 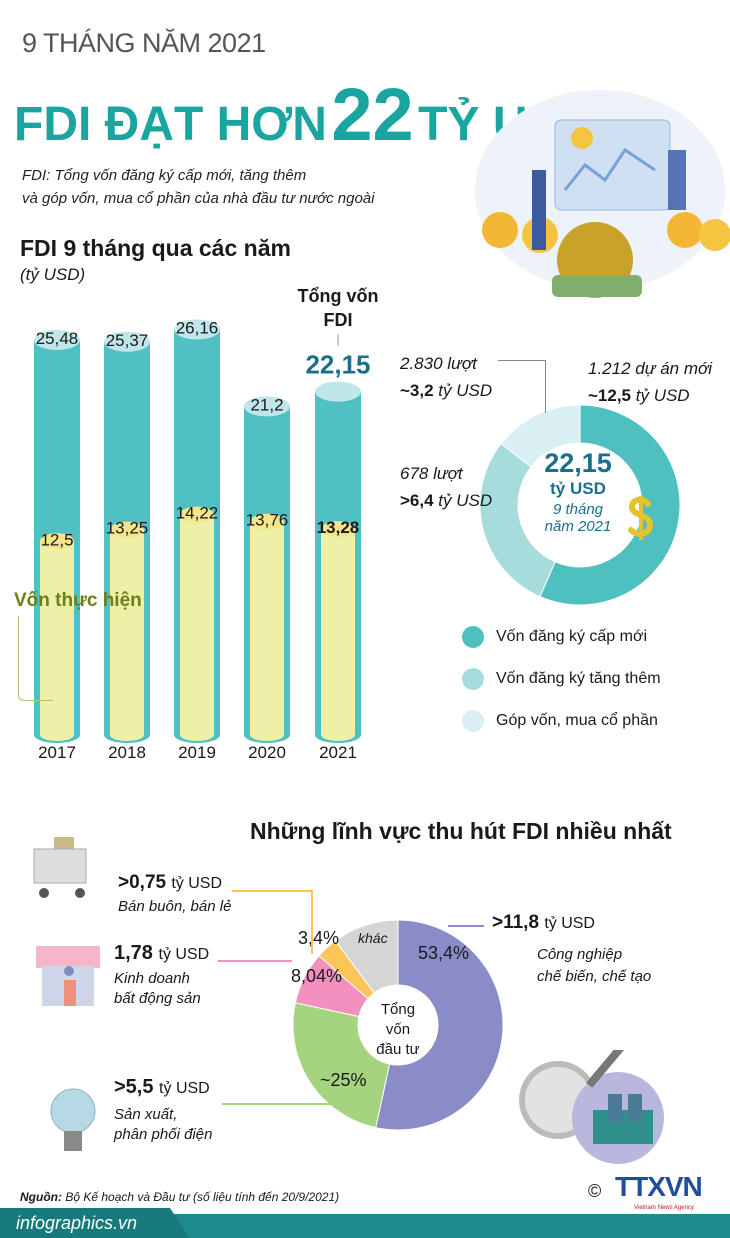 I want to click on realized-value-label: 13,28, so click(x=338, y=527).